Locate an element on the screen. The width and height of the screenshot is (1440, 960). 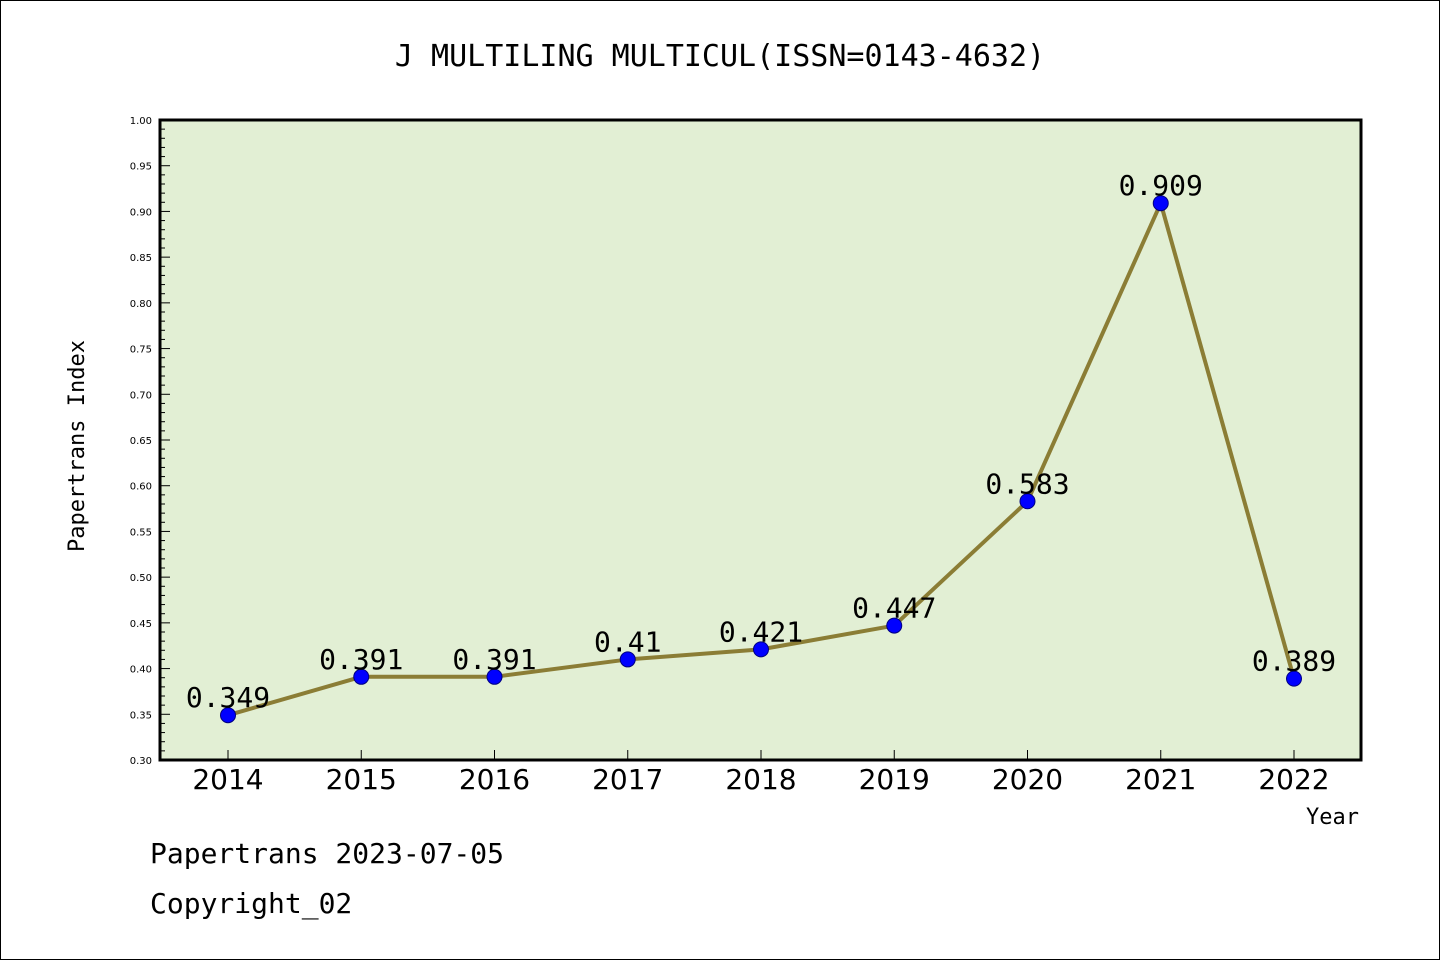
x-tick-label: 2016 is located at coordinates (494, 779).